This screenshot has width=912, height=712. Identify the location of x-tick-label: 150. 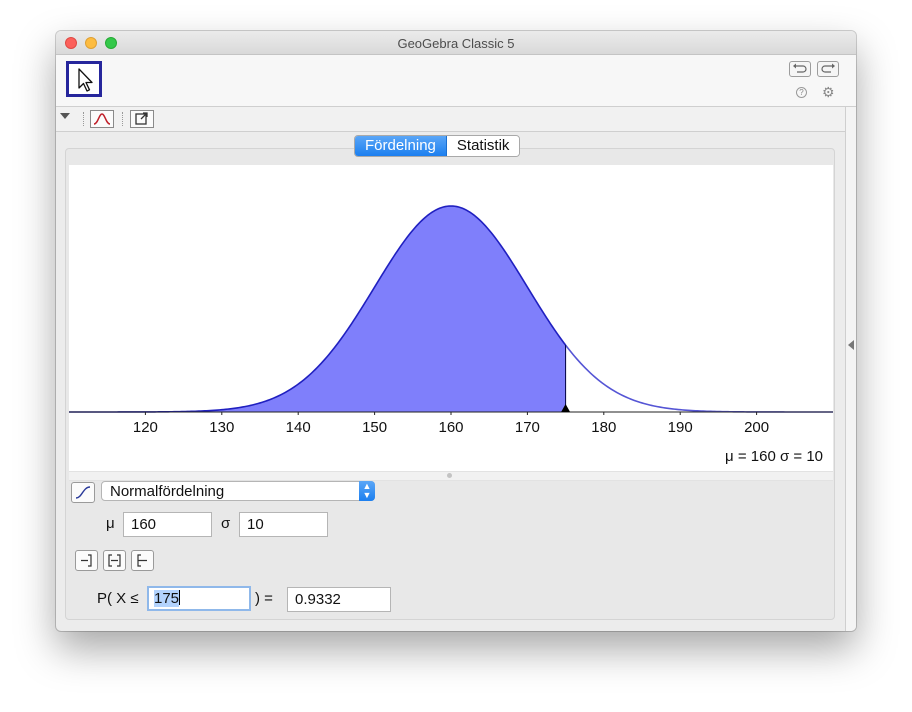
(374, 427).